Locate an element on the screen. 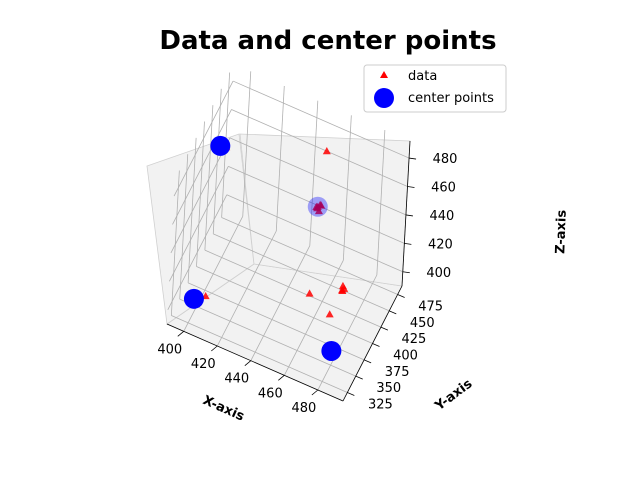 The width and height of the screenshot is (640, 480). legend-center-marker is located at coordinates (384, 98).